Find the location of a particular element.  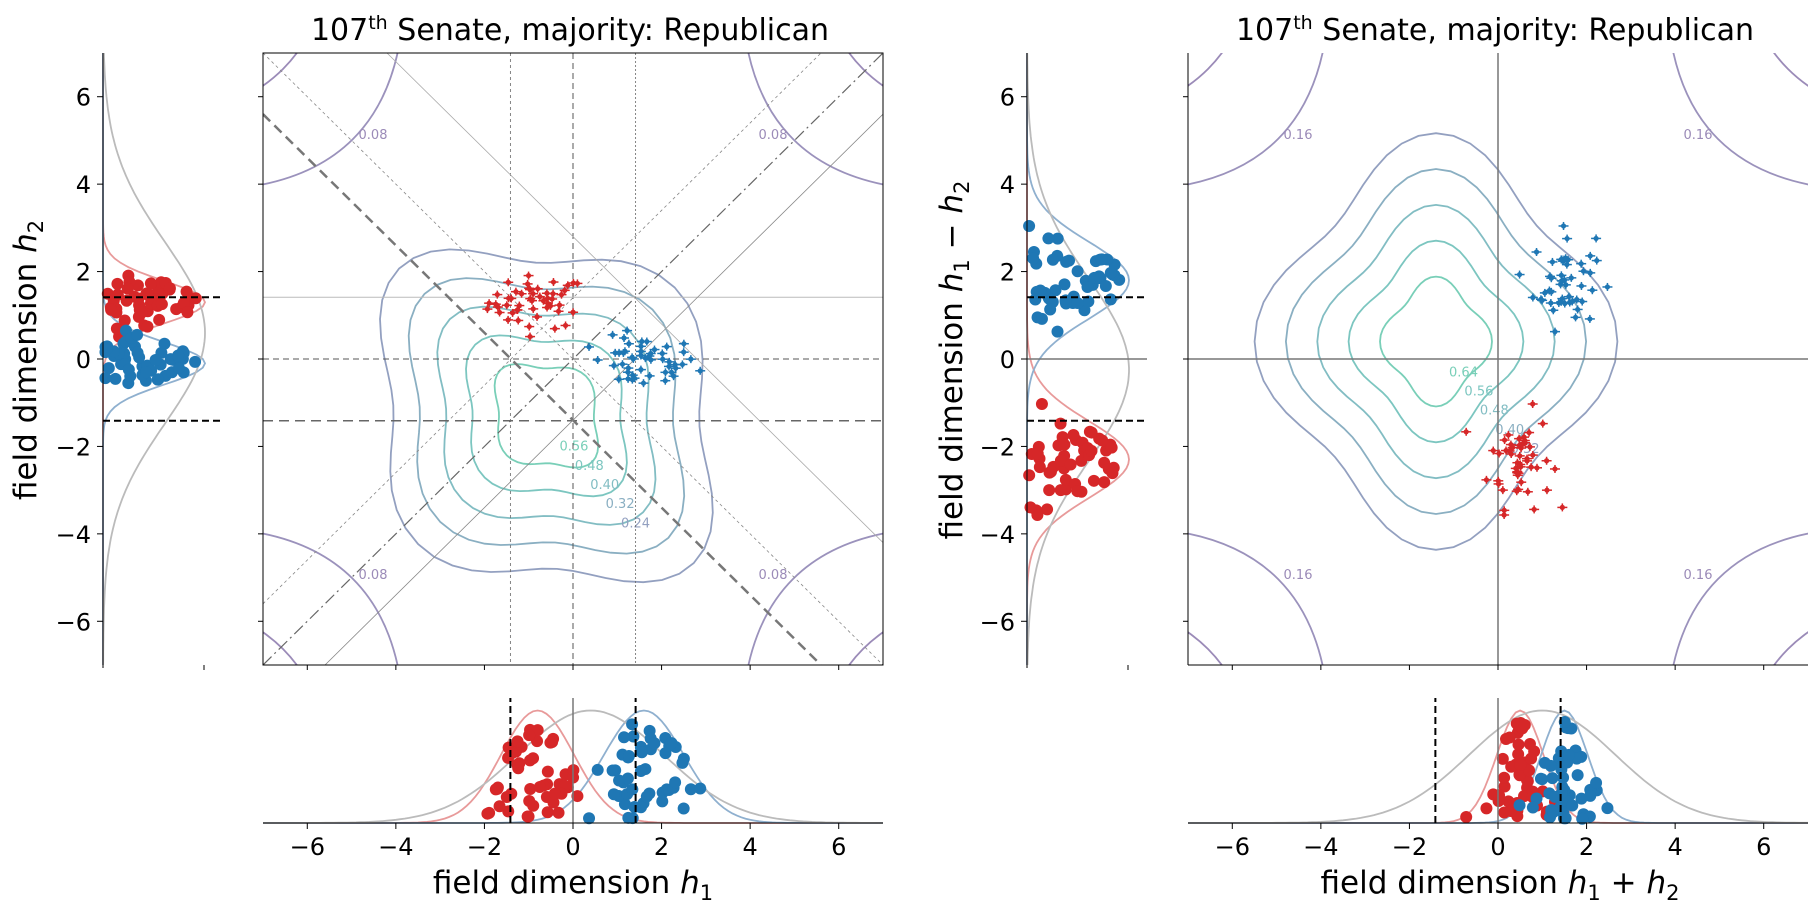

contour-label: 0.08 is located at coordinates (773, 135).